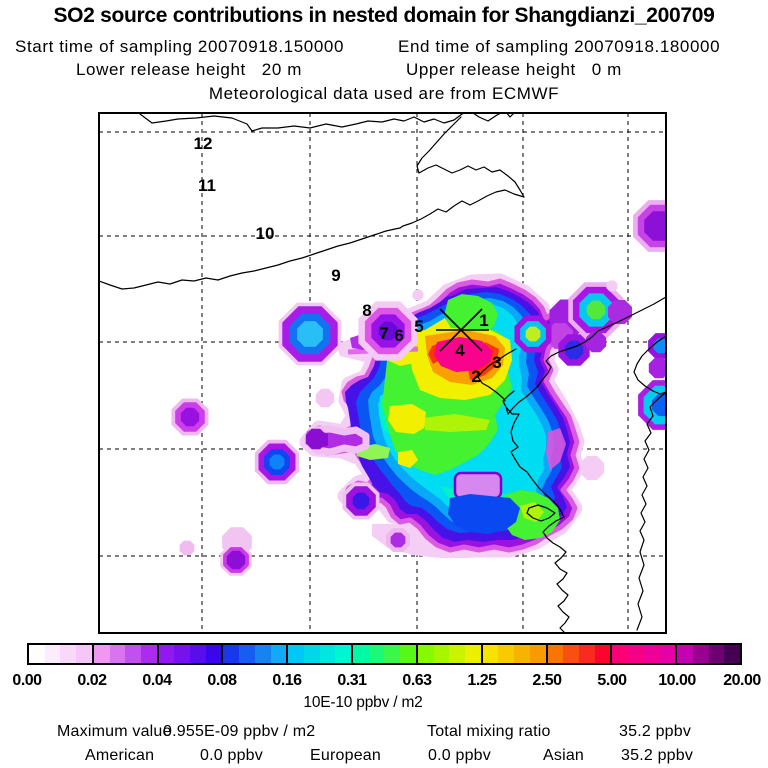 The width and height of the screenshot is (768, 768). Describe the element at coordinates (514, 69) in the screenshot. I see `upper-release-height-label: Upper release height 0 m` at that location.